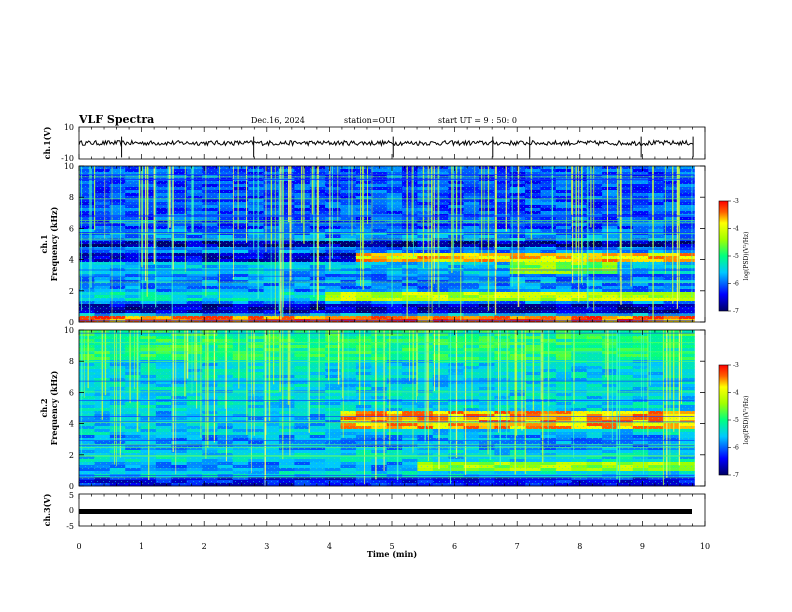  Describe the element at coordinates (71, 495) in the screenshot. I see `ch3-ytick-top: 5` at that location.